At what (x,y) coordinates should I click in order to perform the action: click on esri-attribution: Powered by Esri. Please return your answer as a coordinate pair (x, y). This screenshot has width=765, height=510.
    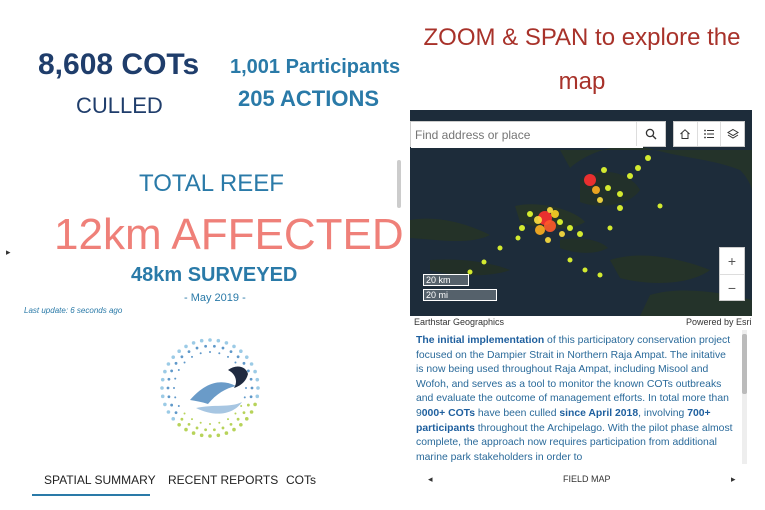
    Looking at the image, I should click on (719, 322).